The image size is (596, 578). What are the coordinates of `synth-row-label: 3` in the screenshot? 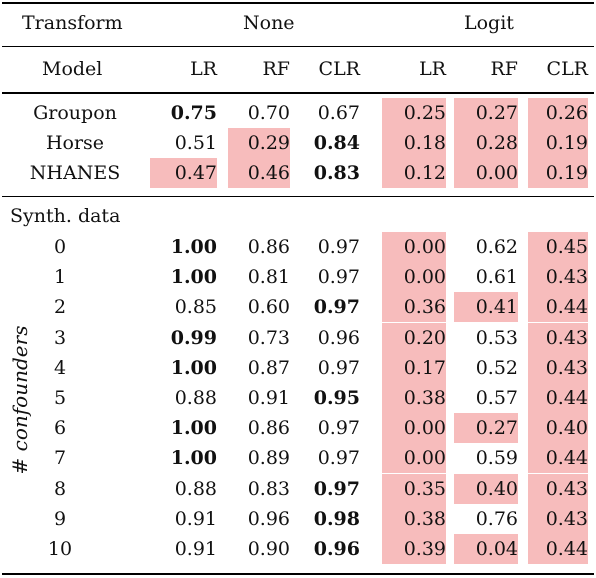 It's located at (60, 337).